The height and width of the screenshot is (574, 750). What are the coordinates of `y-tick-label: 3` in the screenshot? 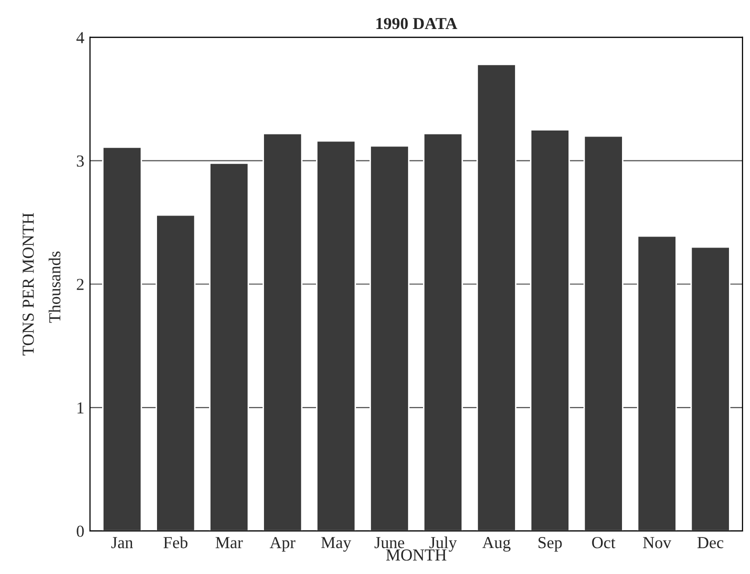 It's located at (80, 161).